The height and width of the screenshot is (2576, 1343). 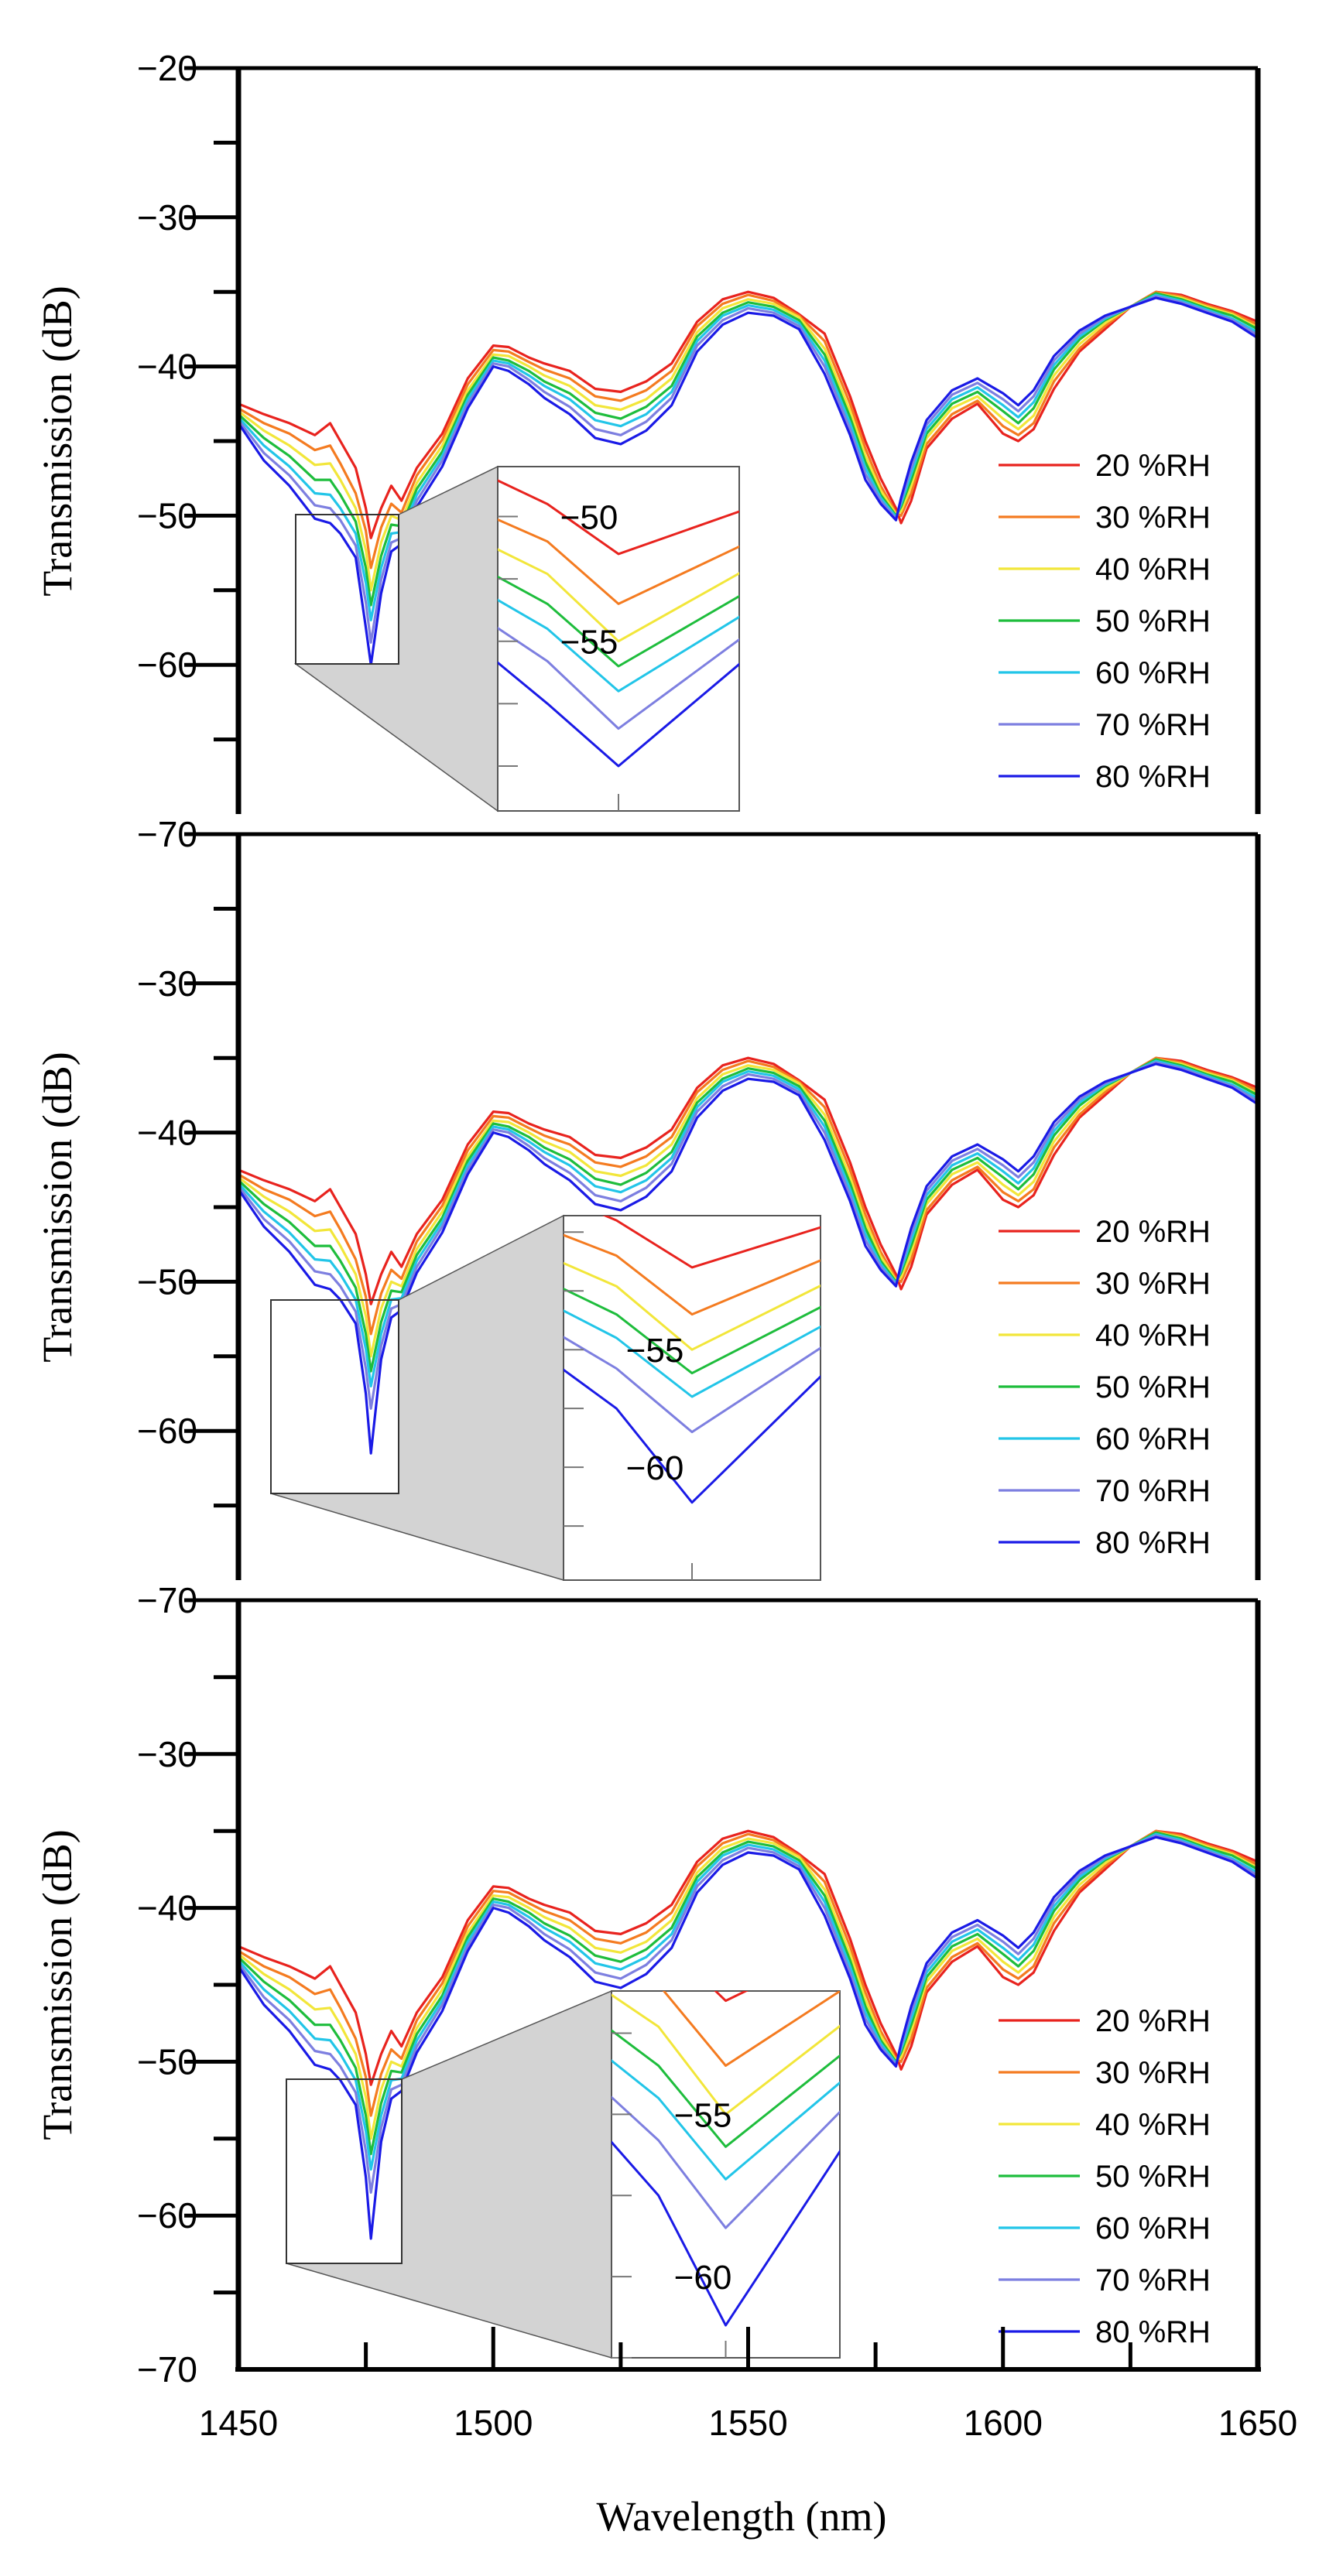 I want to click on panel-3-series-group, so click(x=748, y=2035).